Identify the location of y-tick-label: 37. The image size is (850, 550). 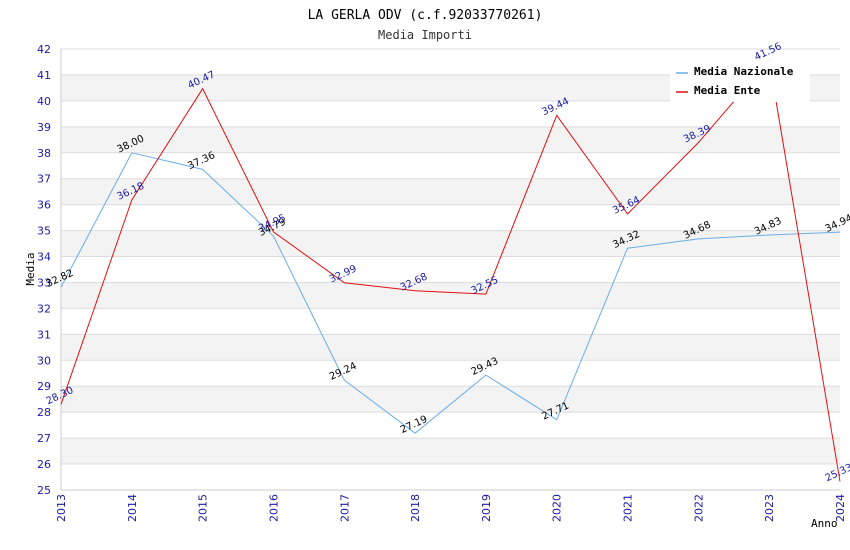
(44, 179).